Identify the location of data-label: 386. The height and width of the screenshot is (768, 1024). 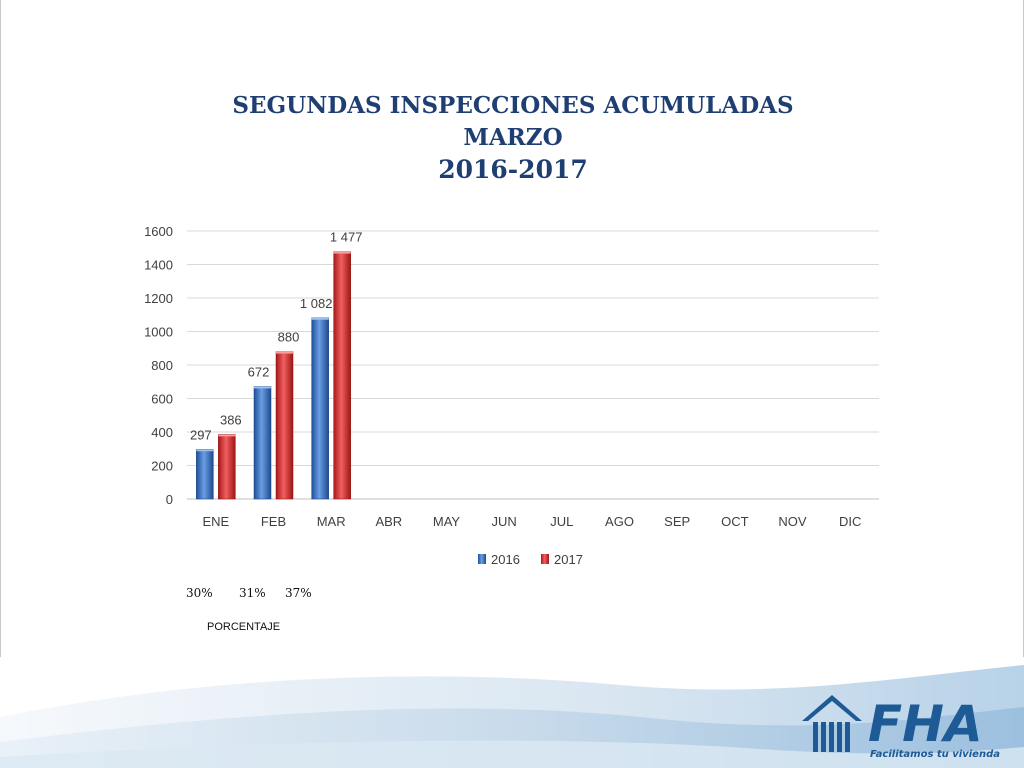
(231, 419).